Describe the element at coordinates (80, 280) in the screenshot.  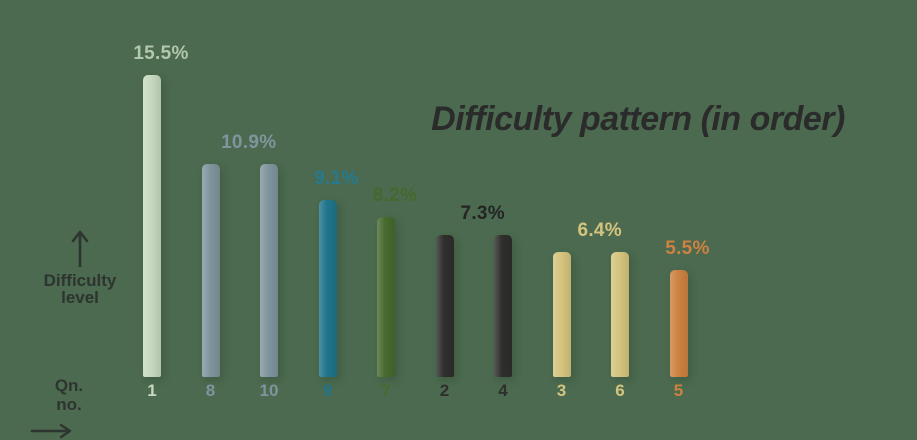
I see `y-axis-label-line1: Difficulty` at that location.